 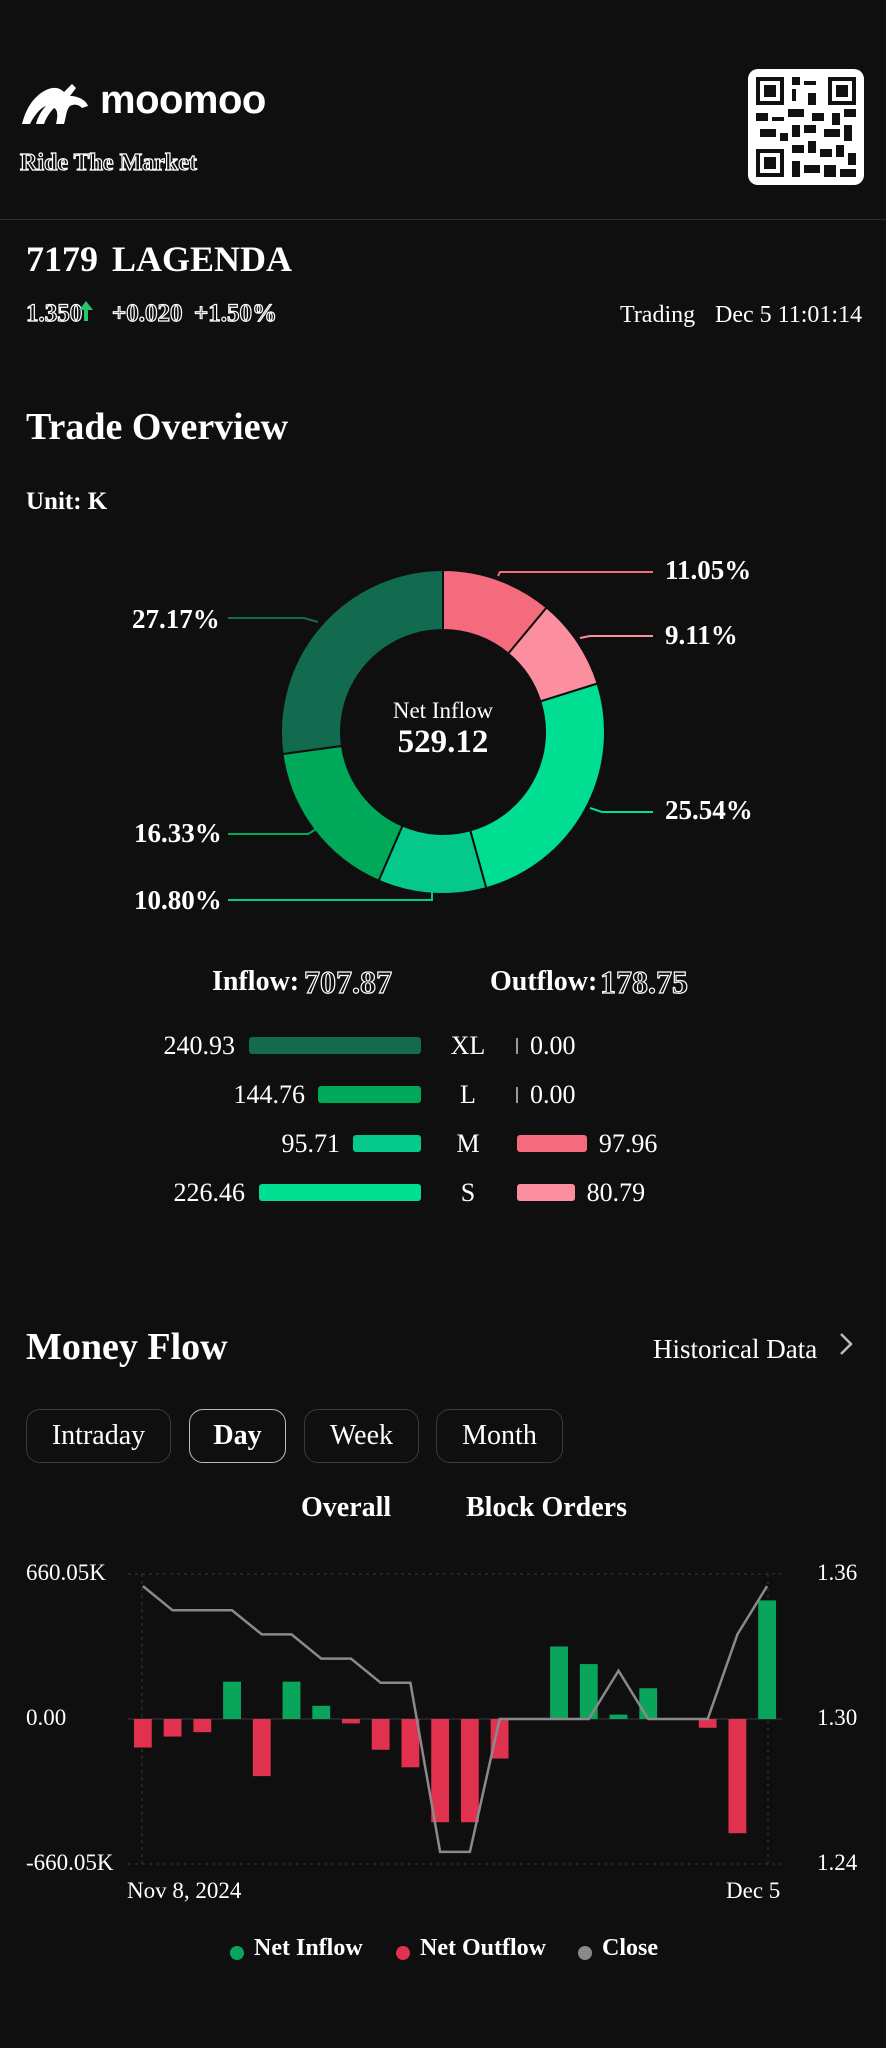 What do you see at coordinates (184, 1890) in the screenshot?
I see `x-start-label: Nov 8, 2024` at bounding box center [184, 1890].